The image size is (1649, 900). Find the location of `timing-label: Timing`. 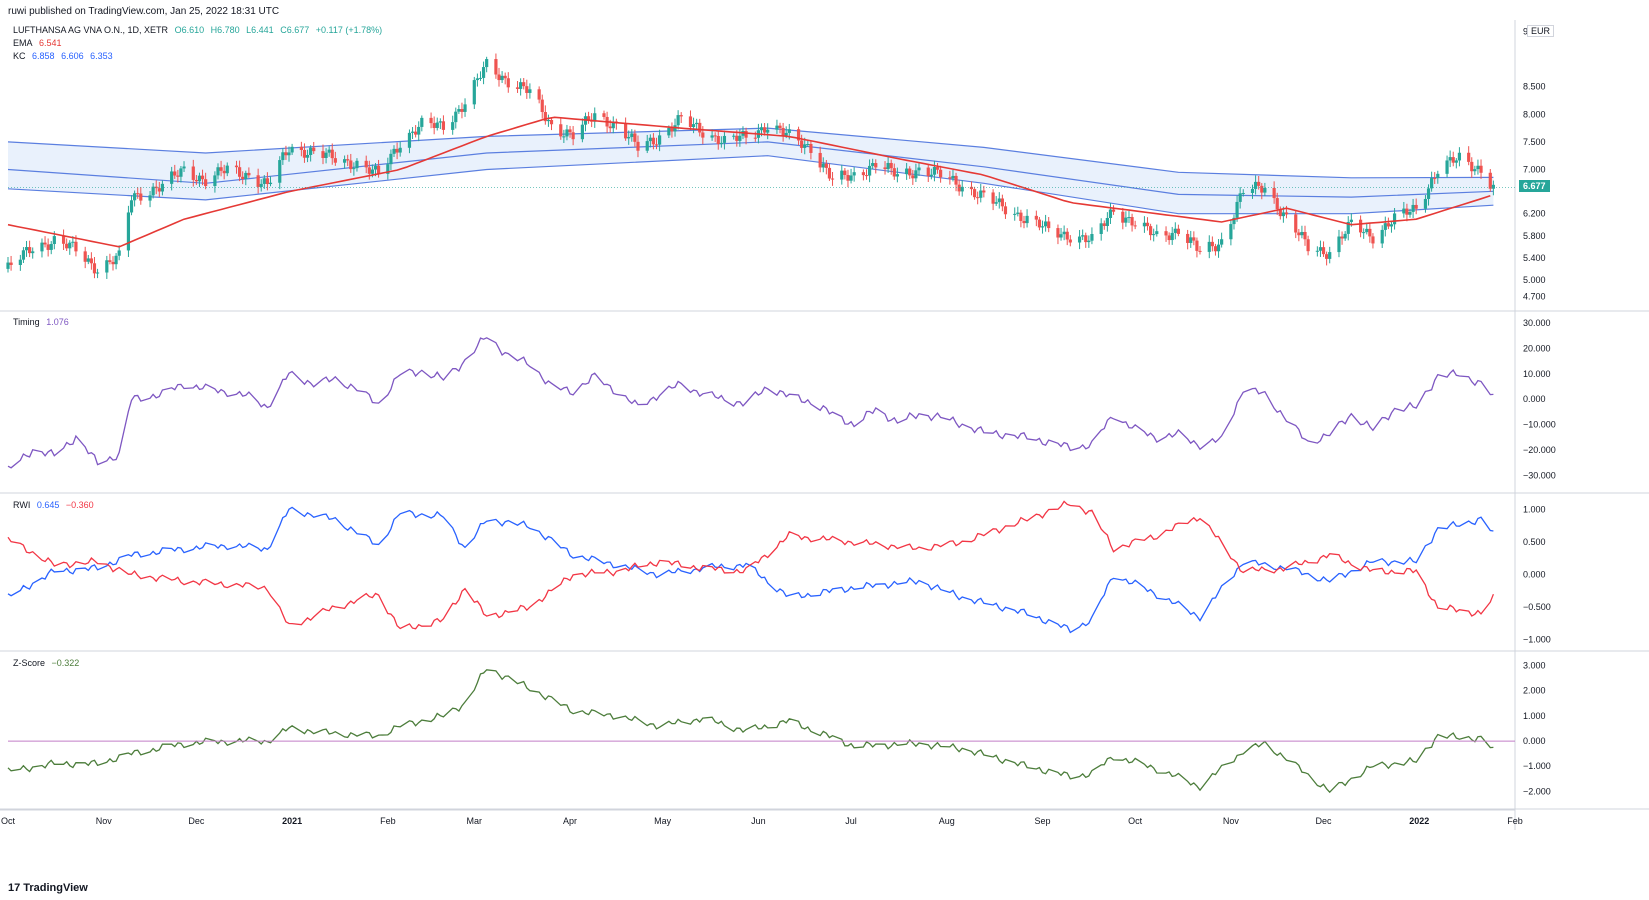

timing-label: Timing is located at coordinates (26, 322).